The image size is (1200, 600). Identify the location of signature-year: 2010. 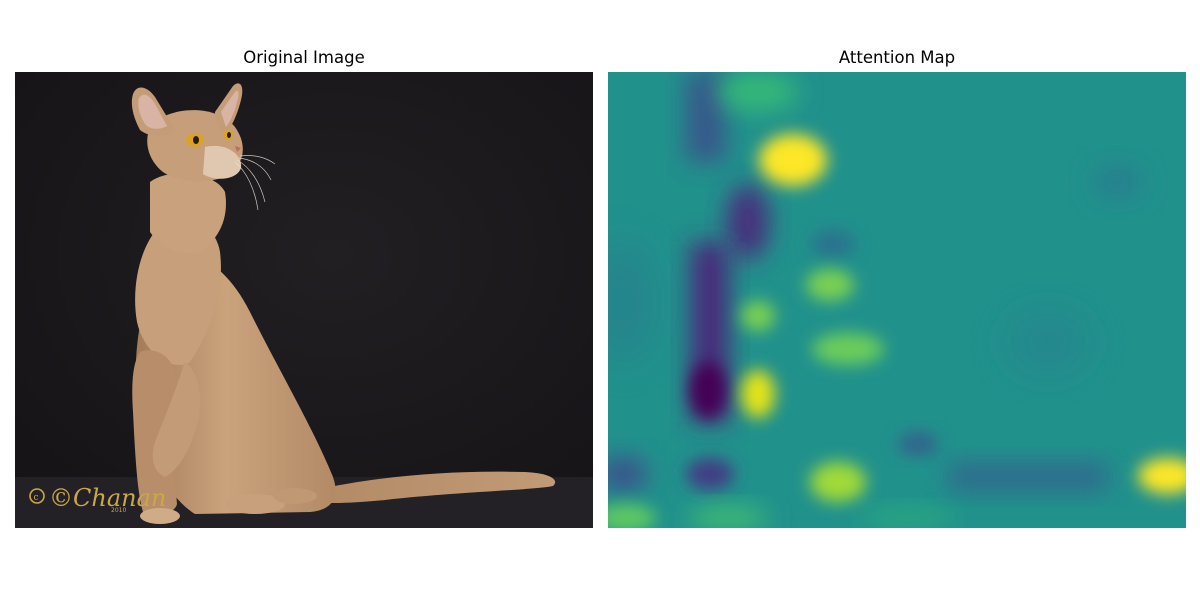
(118, 510).